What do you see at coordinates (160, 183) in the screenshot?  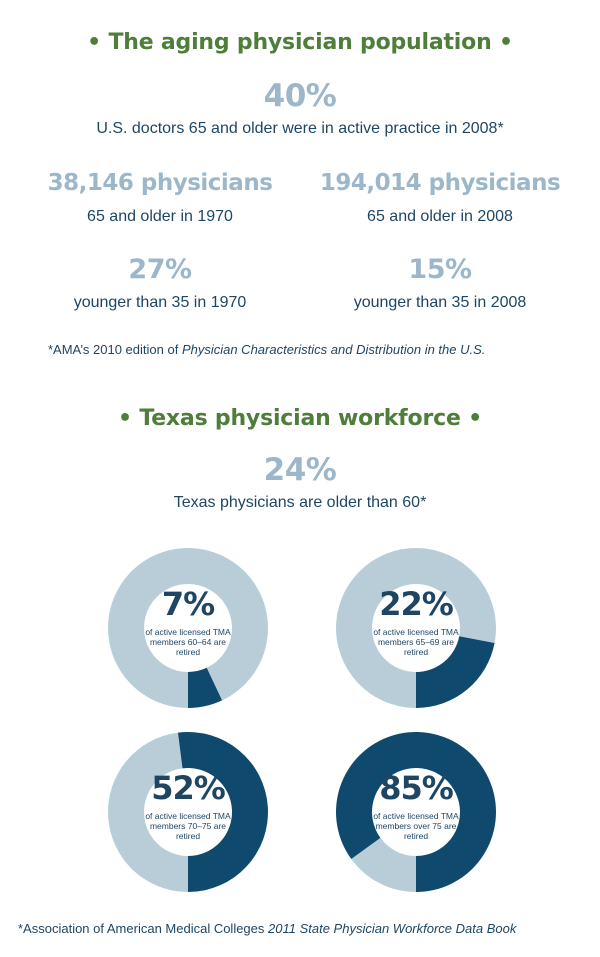 I see `stat-1970-physicians: 38,146 physicians` at bounding box center [160, 183].